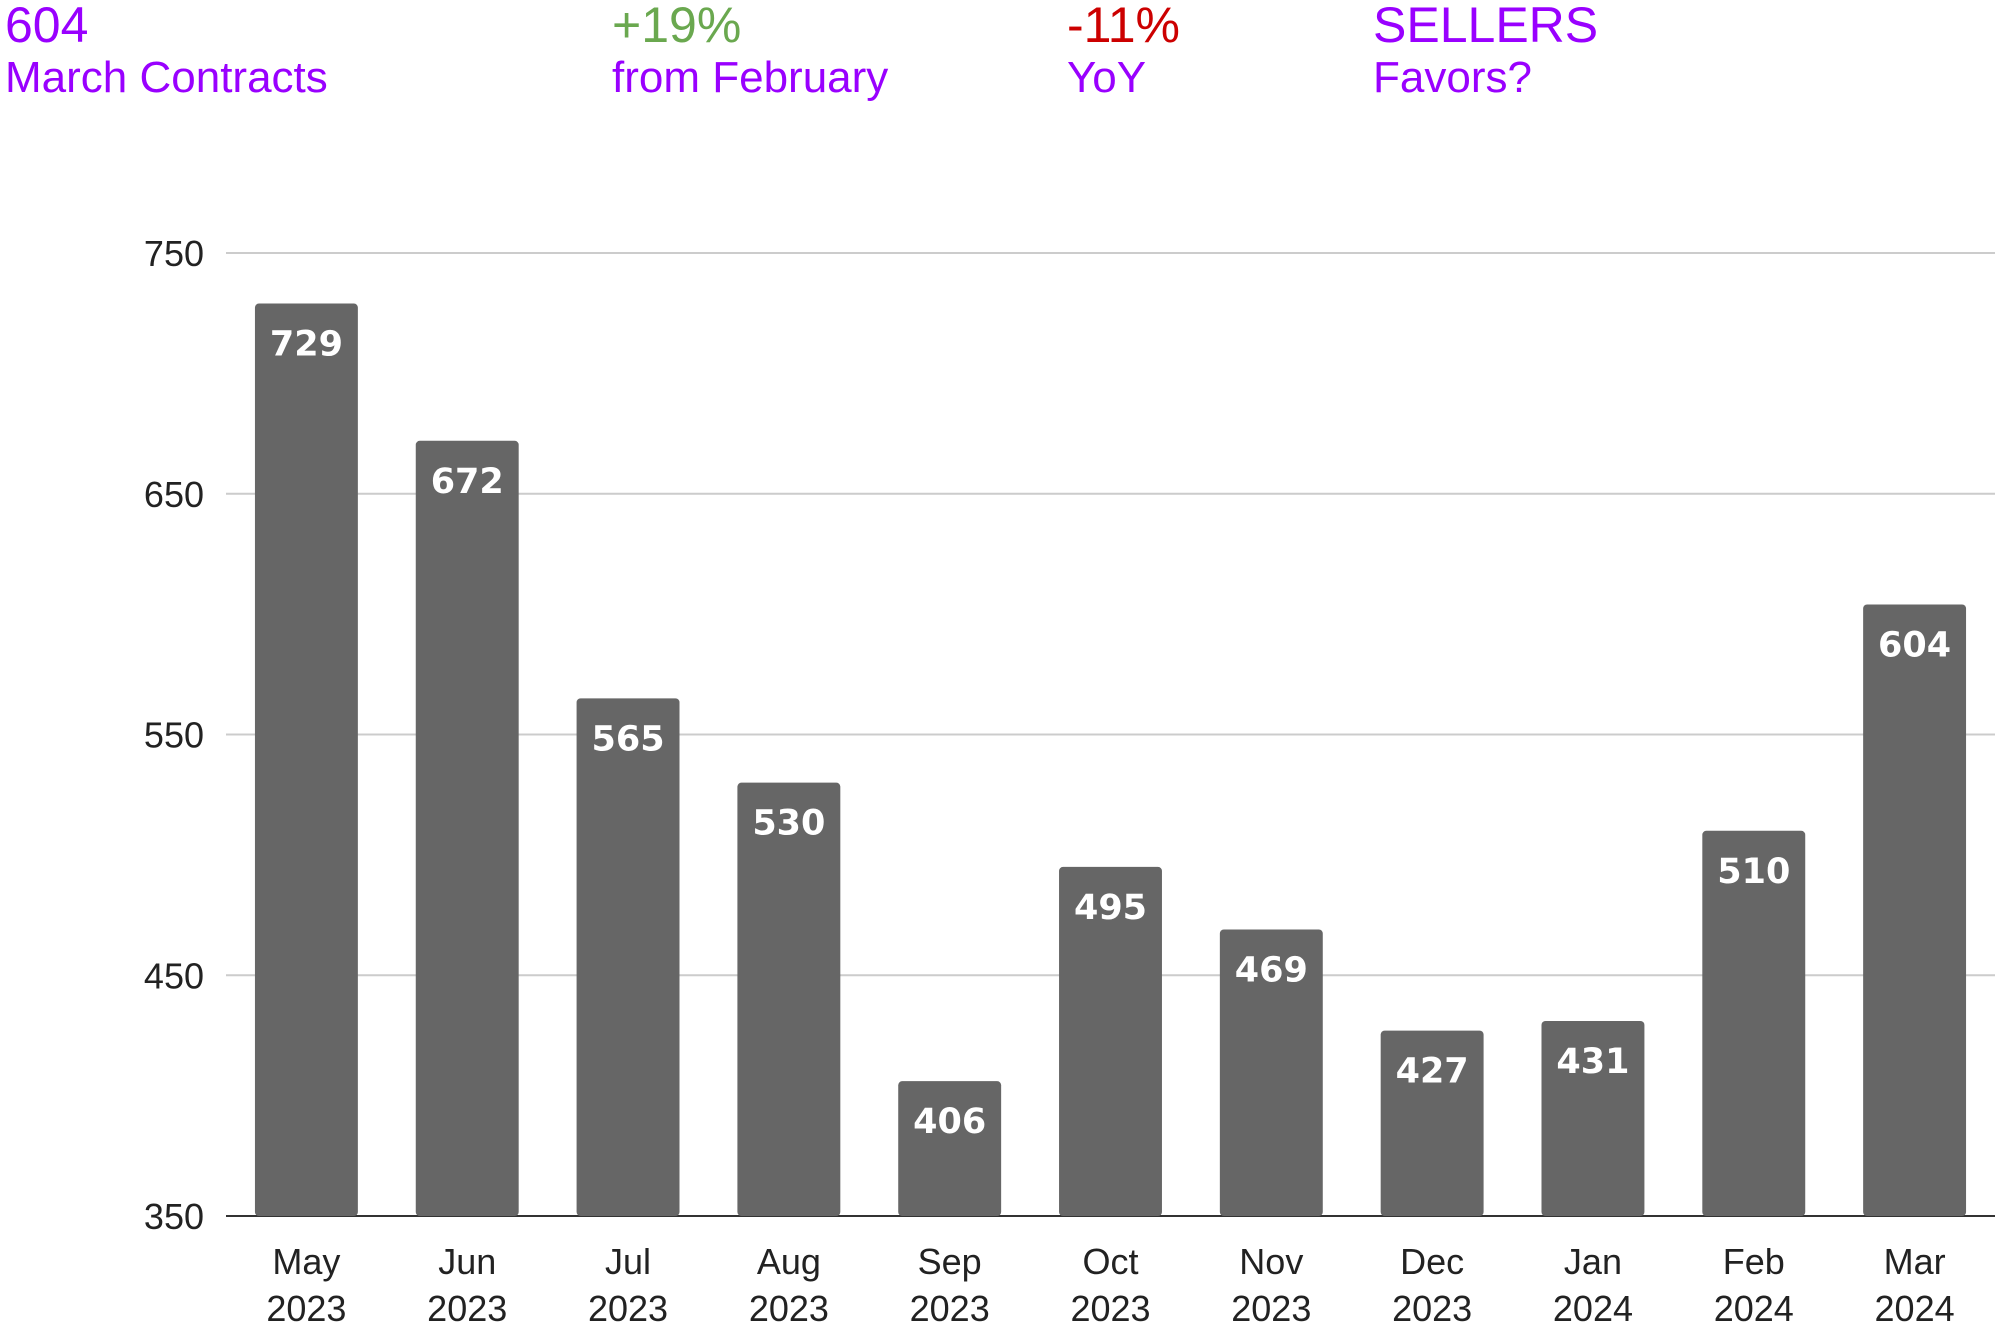 The height and width of the screenshot is (1330, 1999). Describe the element at coordinates (1432, 1261) in the screenshot. I see `x-tick-label-month: Dec` at that location.